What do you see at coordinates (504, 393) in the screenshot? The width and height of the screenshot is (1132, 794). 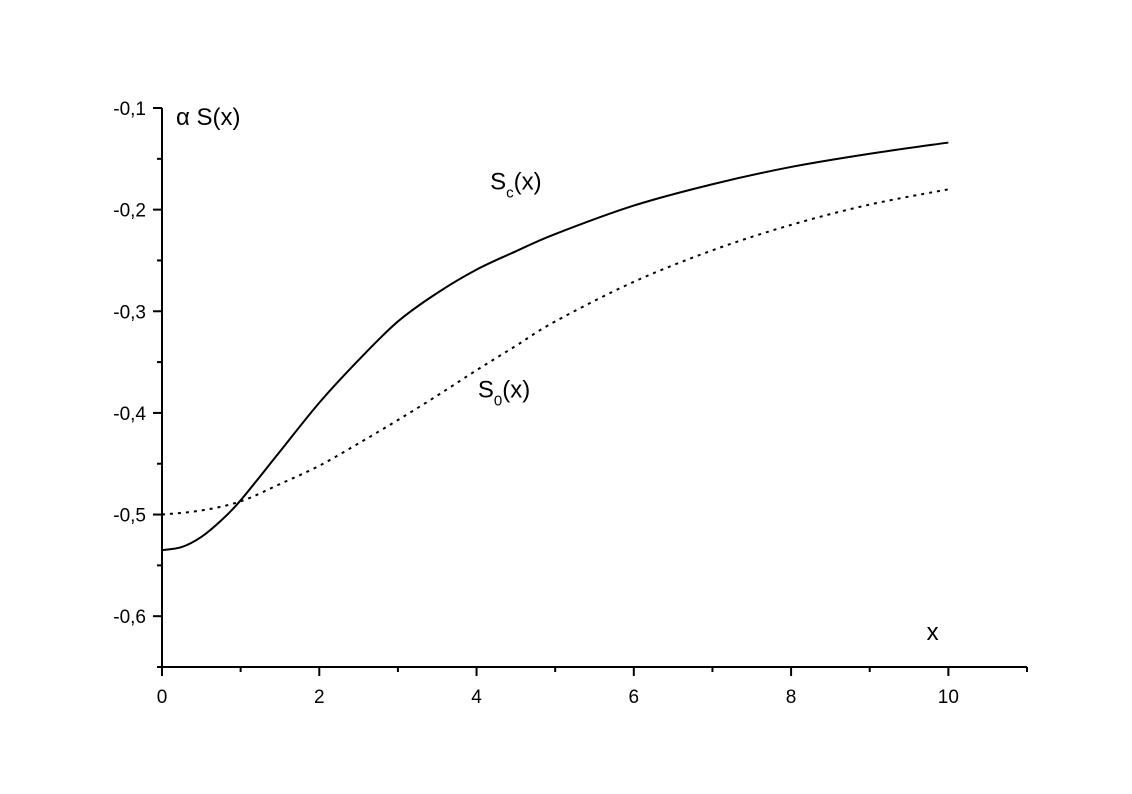 I see `series-label-1: S0(x)` at bounding box center [504, 393].